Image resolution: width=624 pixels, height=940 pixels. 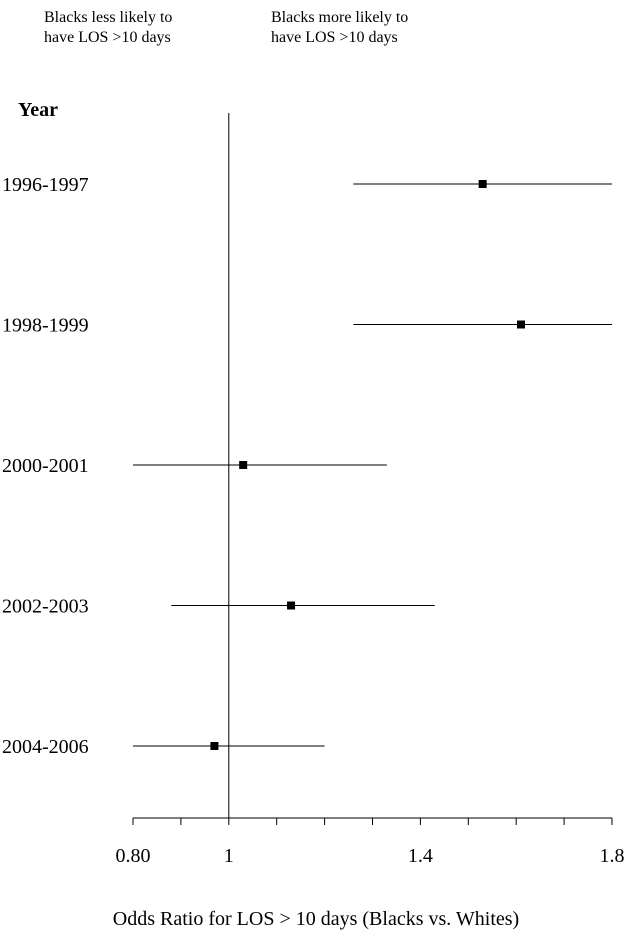 What do you see at coordinates (133, 856) in the screenshot?
I see `x-tick-label: 0.80` at bounding box center [133, 856].